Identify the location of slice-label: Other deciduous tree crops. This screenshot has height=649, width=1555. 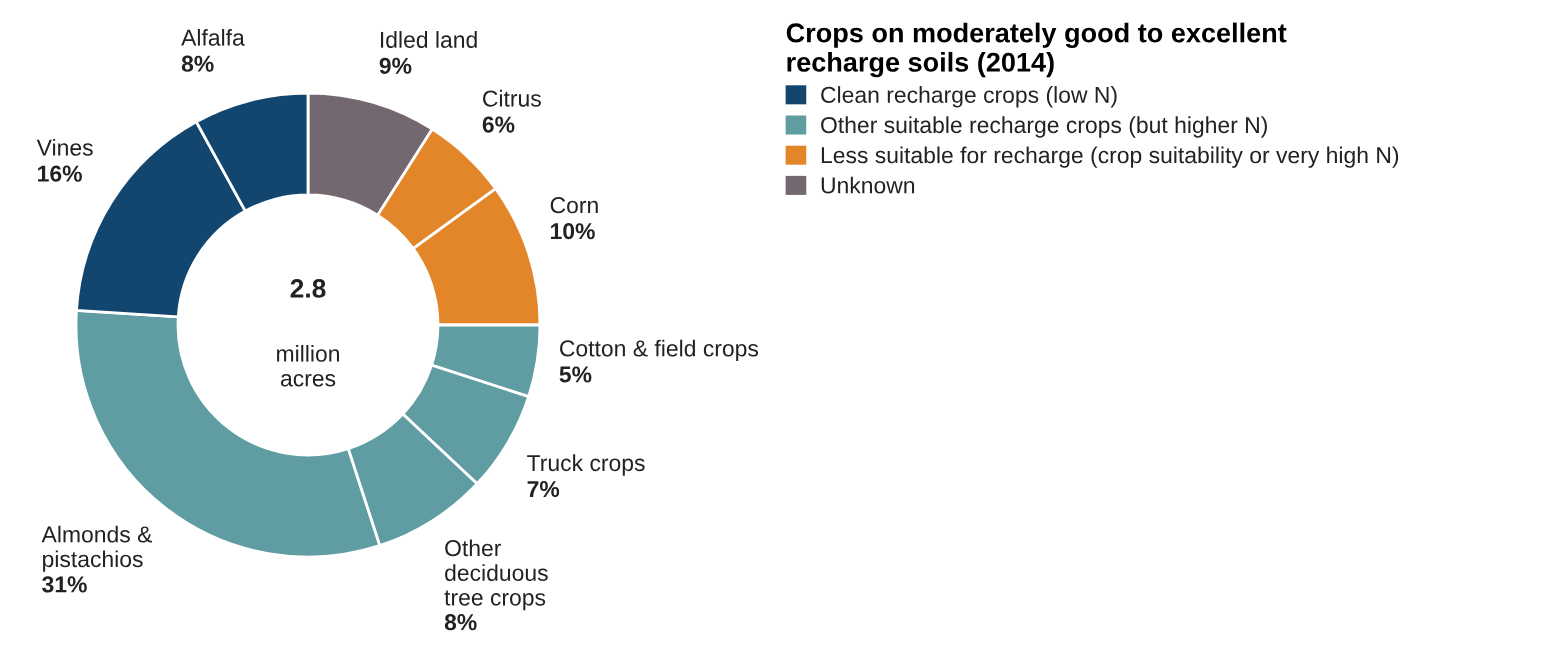
(496, 575).